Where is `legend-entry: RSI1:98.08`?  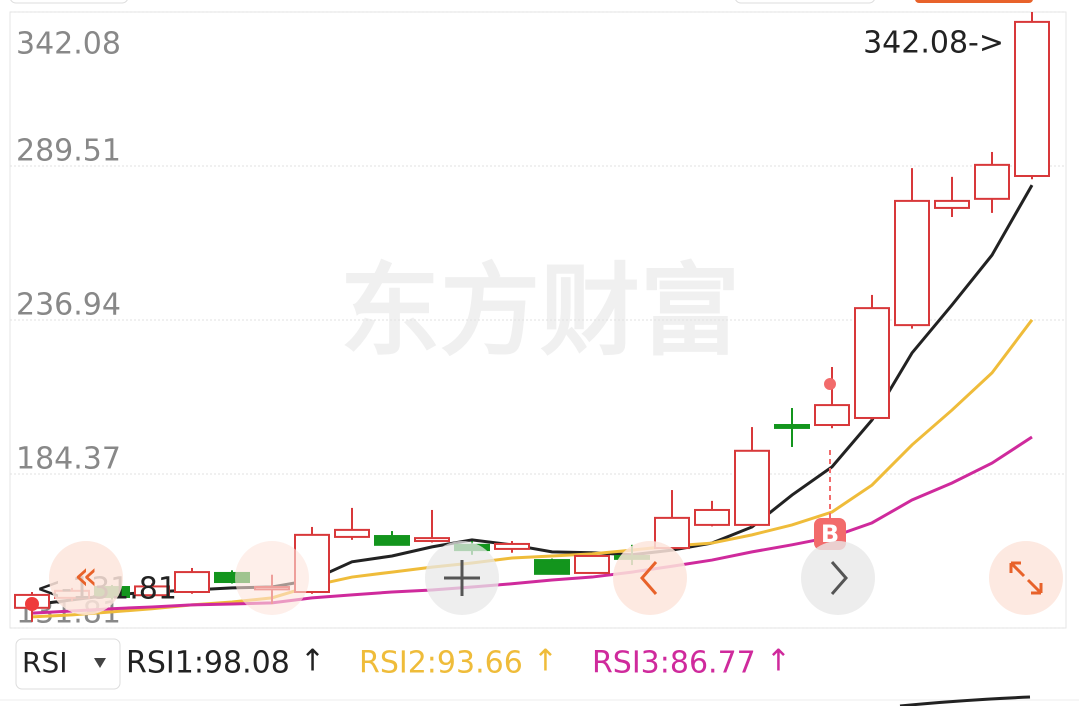 legend-entry: RSI1:98.08 is located at coordinates (208, 663).